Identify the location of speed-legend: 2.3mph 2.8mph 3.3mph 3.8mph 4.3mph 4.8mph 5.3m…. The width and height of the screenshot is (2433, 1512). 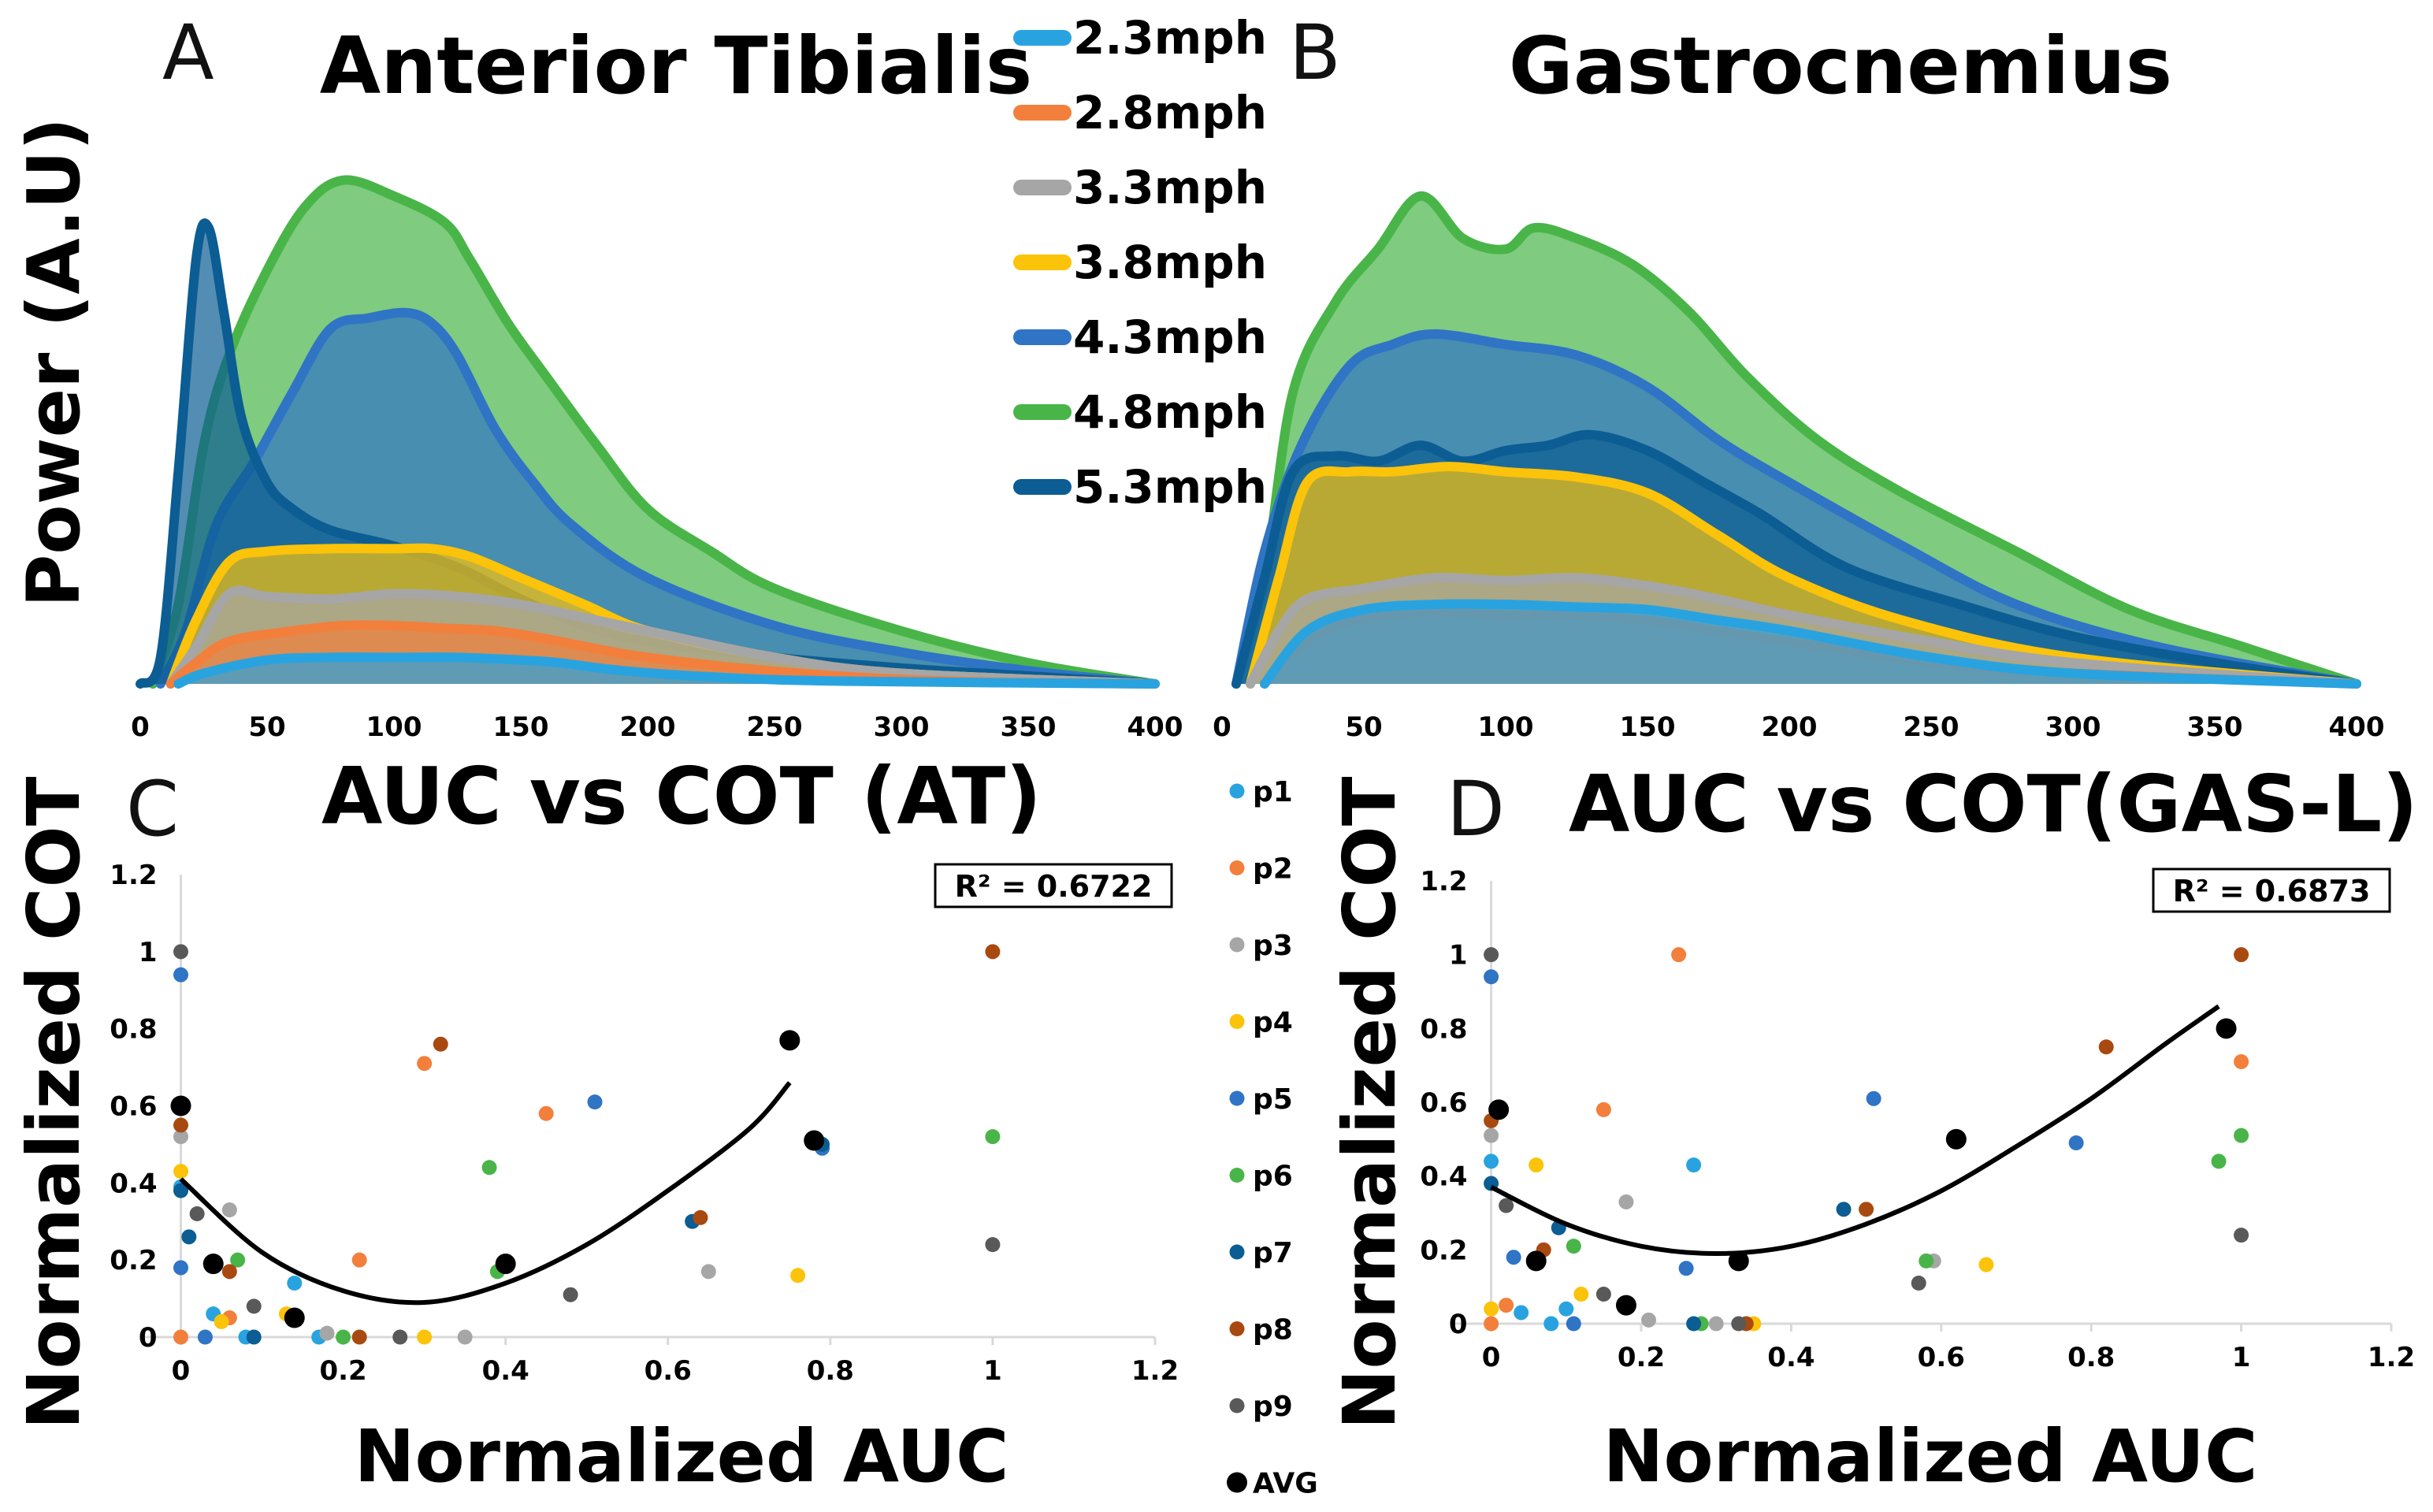
(1140, 262).